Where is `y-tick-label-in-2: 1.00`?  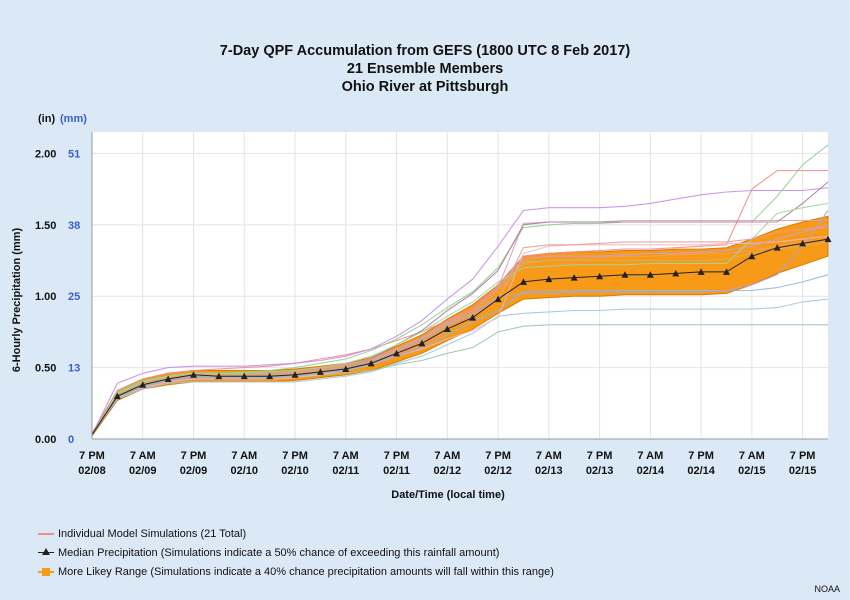
y-tick-label-in-2: 1.00 is located at coordinates (45, 297).